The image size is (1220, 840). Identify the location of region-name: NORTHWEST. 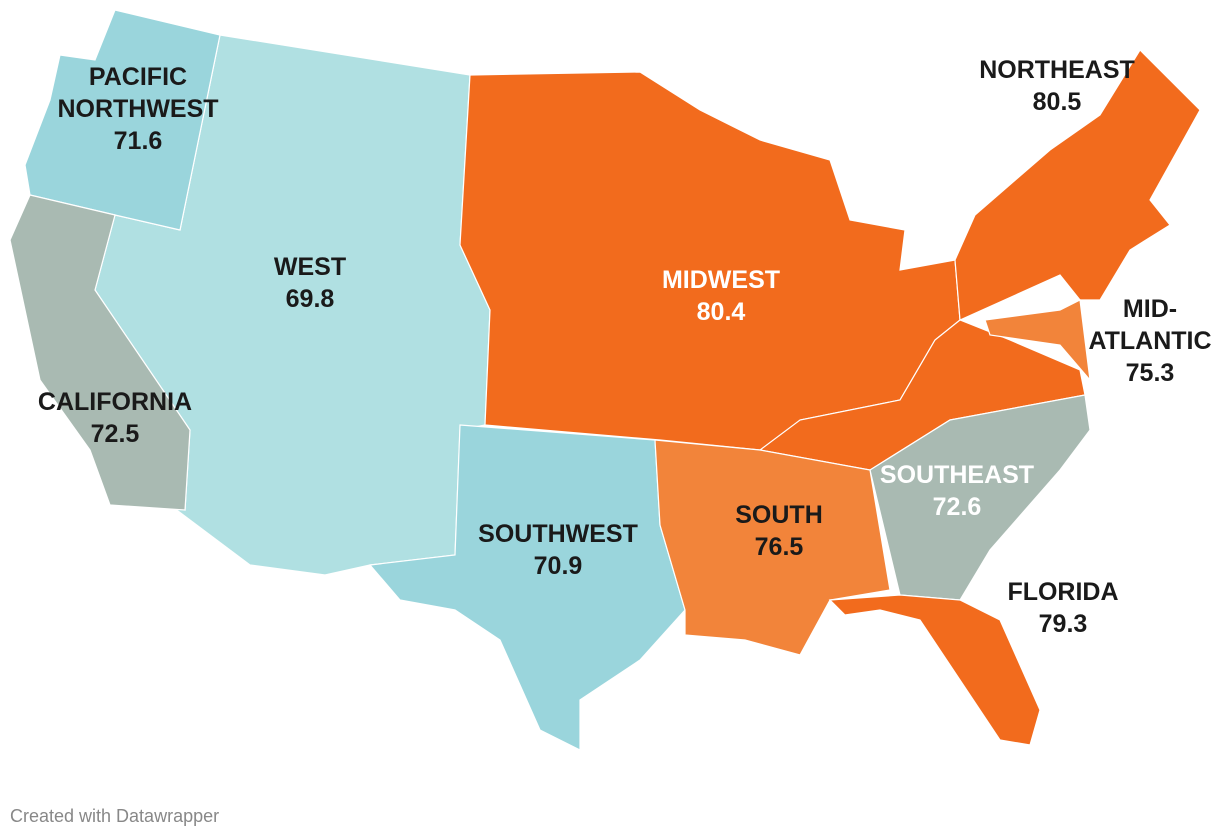
(137, 109).